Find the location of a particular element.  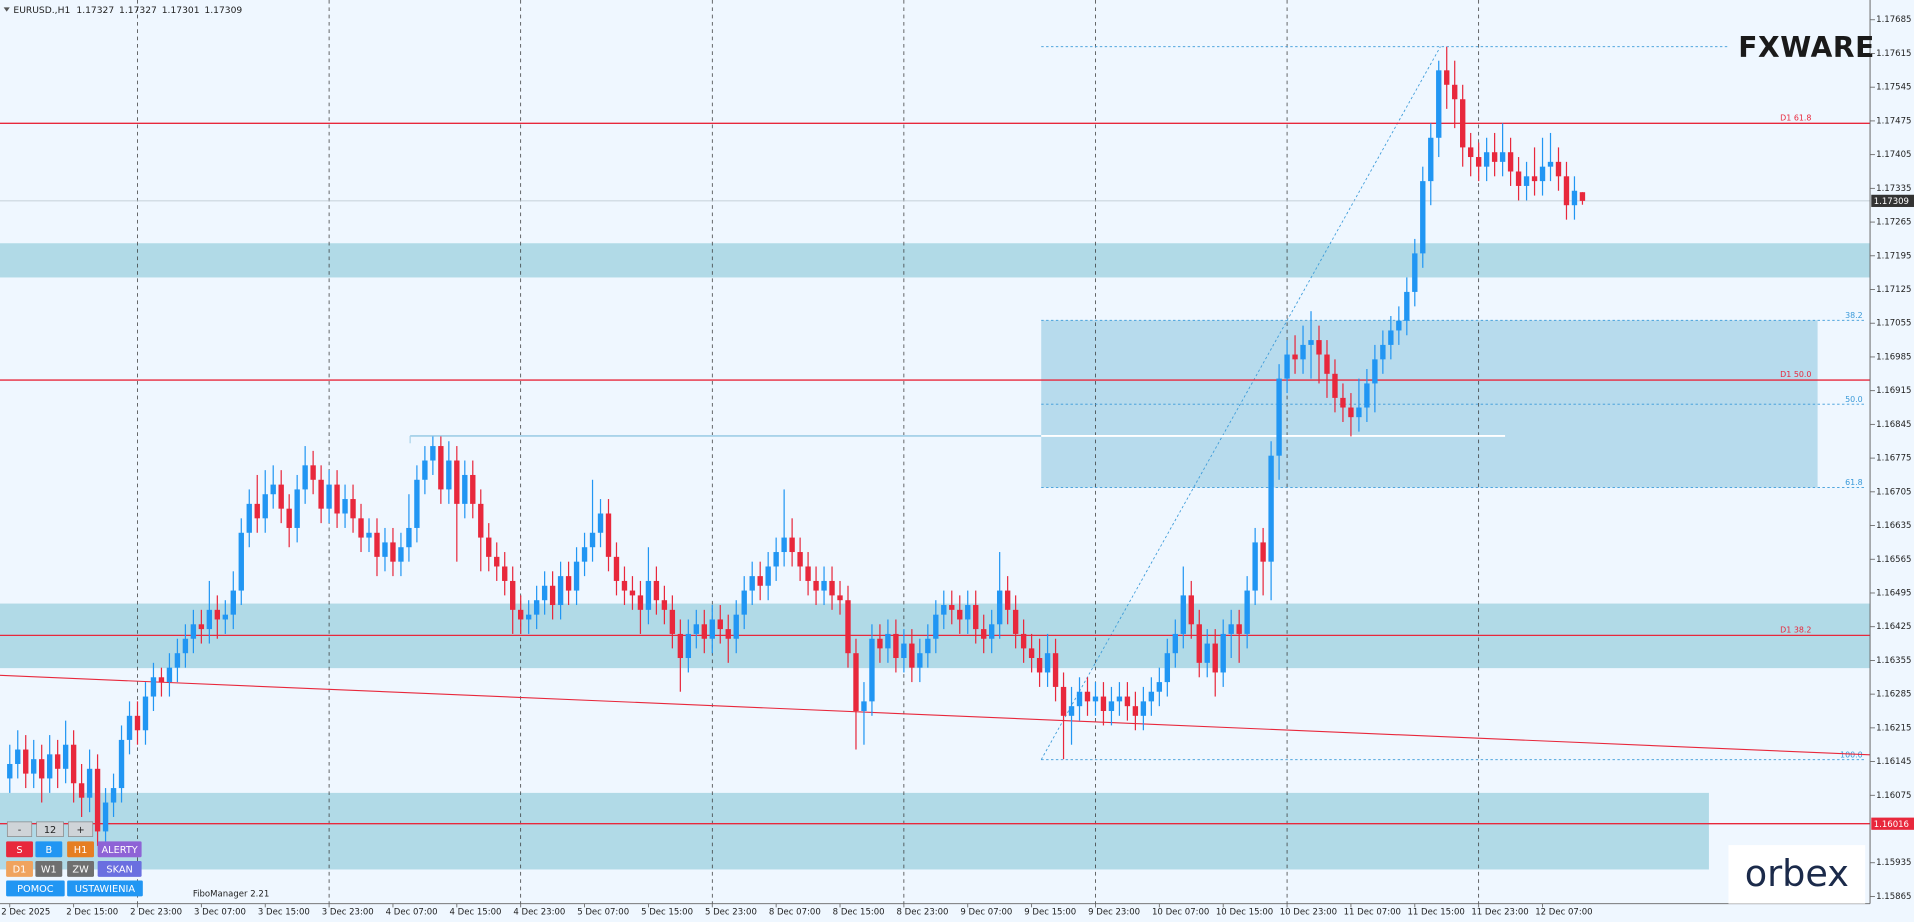

logo-box is located at coordinates (1797, 874).